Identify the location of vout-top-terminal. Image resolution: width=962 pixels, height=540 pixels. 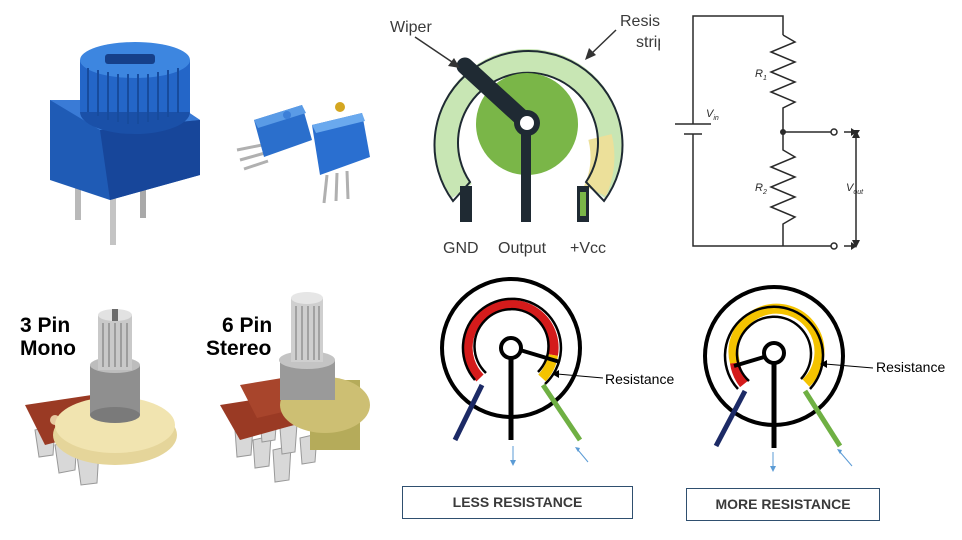
(834, 132).